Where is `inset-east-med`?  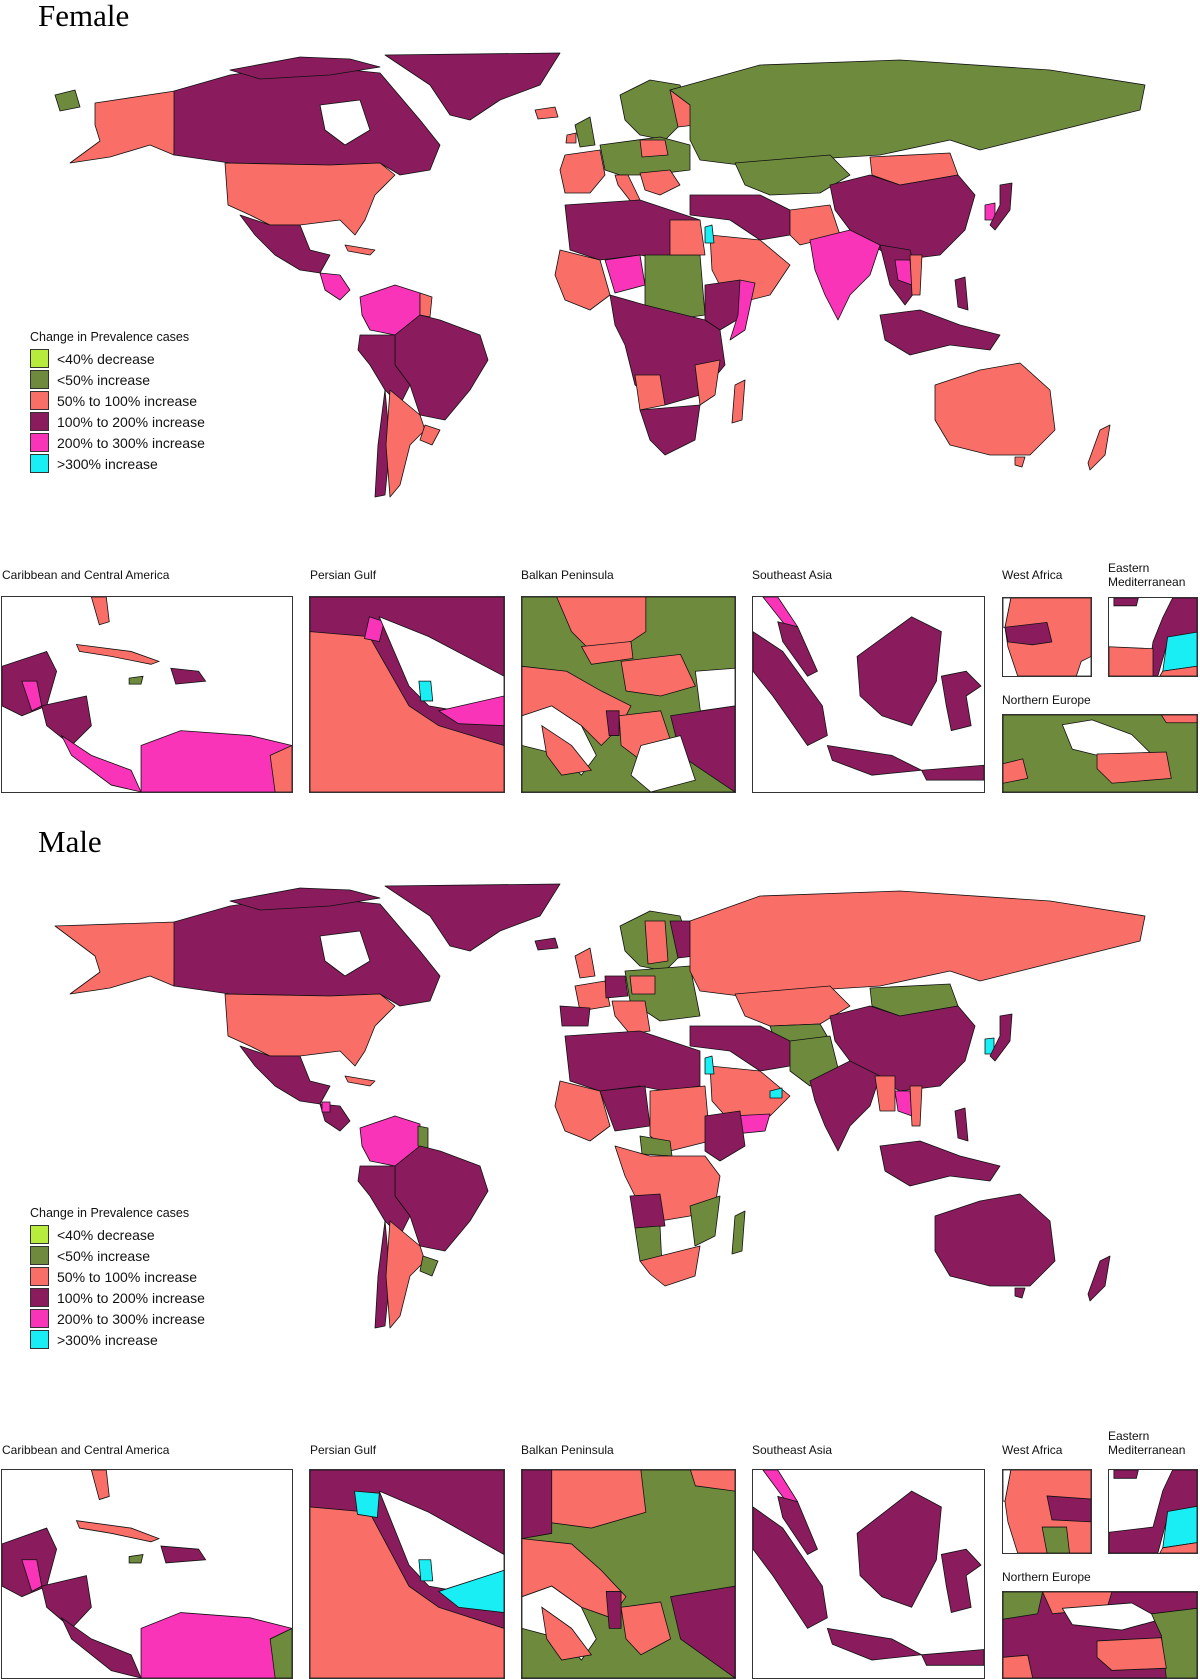
inset-east-med is located at coordinates (1153, 1511).